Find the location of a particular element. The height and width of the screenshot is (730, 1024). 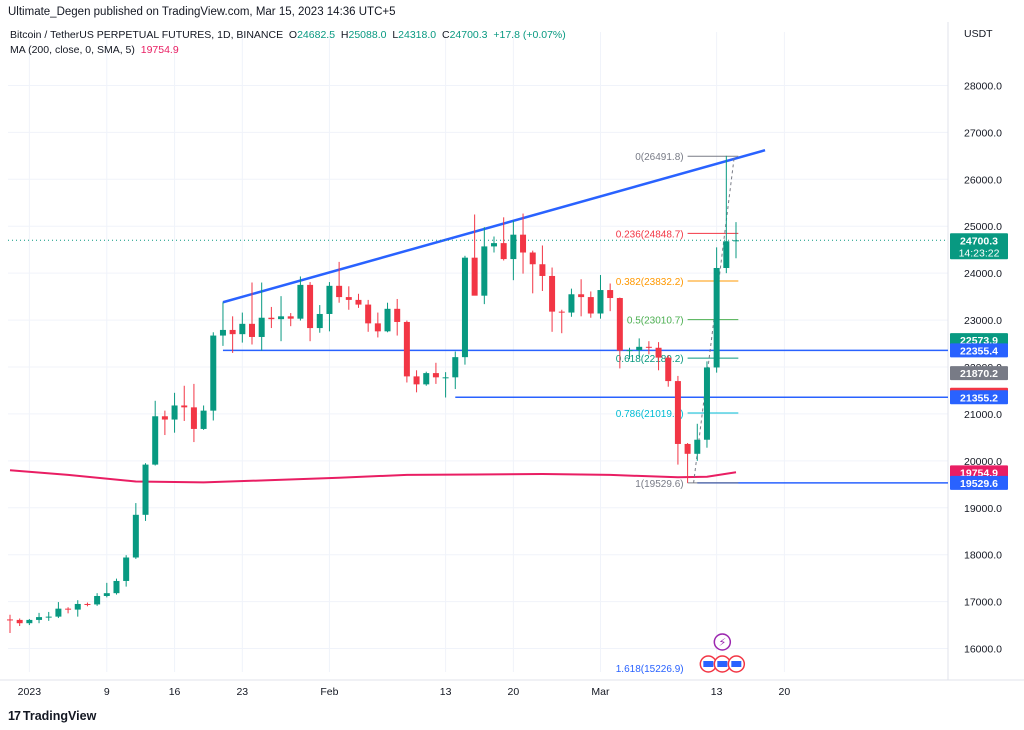

ma-legend: MA (200, close, 0, SMA, 5) 19754.9 is located at coordinates (94, 50).